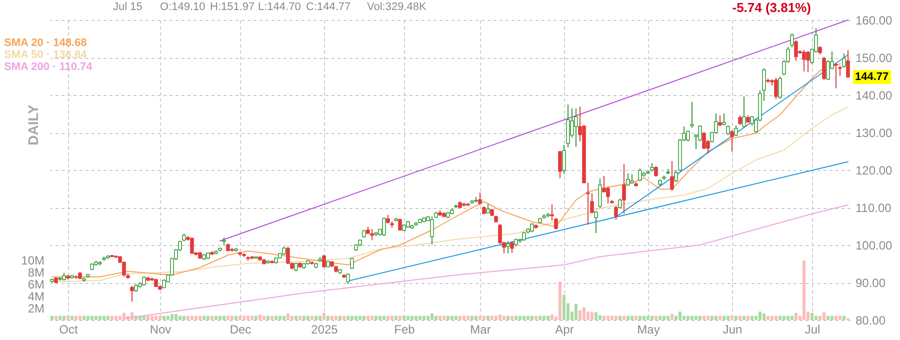  I want to click on y-tick-label: 100.00, so click(874, 245).